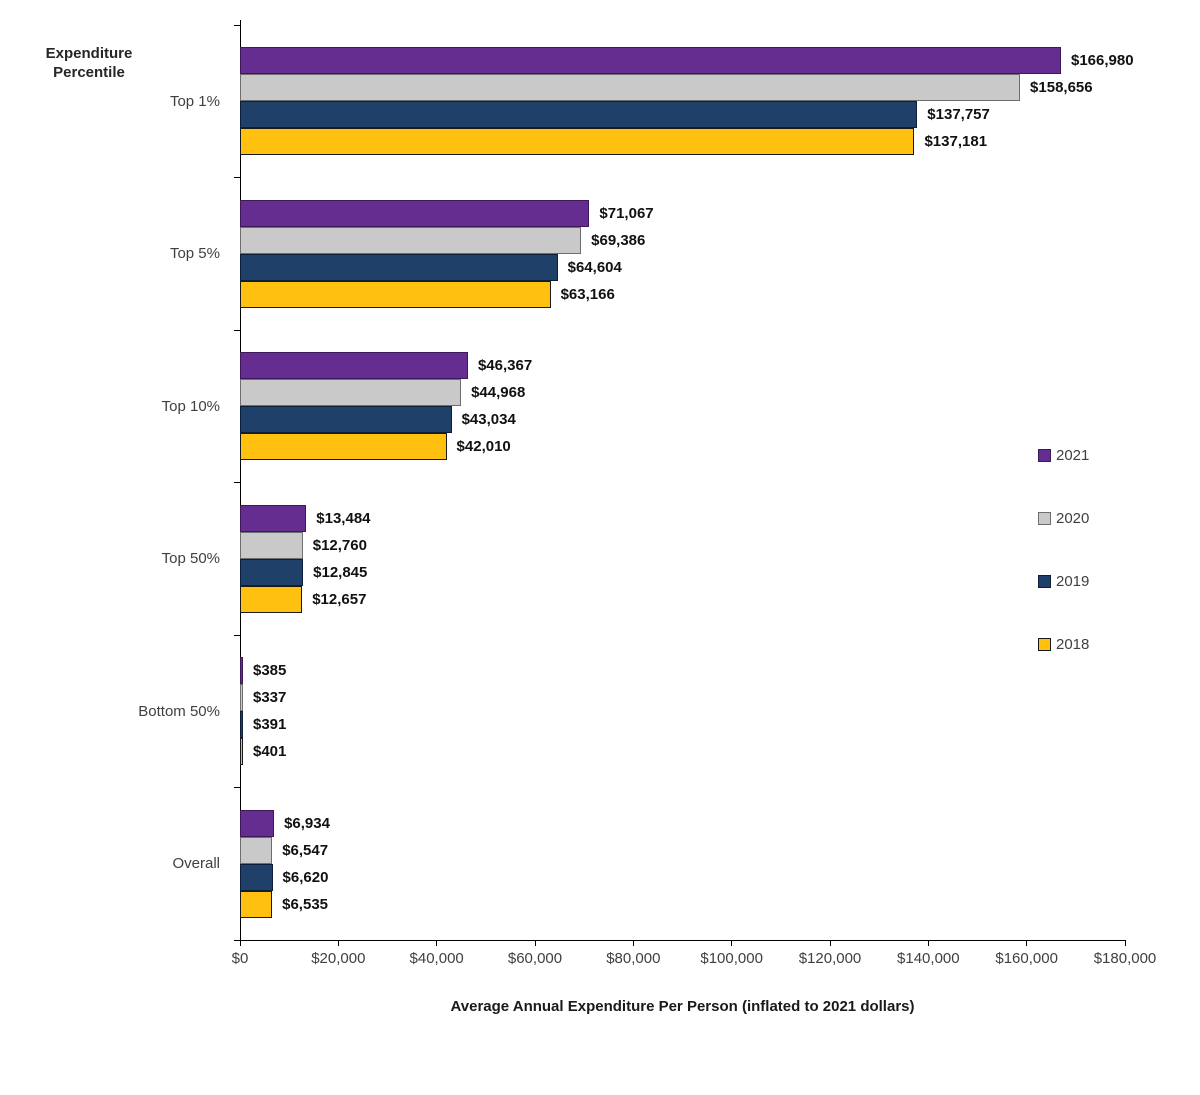  What do you see at coordinates (305, 877) in the screenshot?
I see `bar-value-label: $6,620` at bounding box center [305, 877].